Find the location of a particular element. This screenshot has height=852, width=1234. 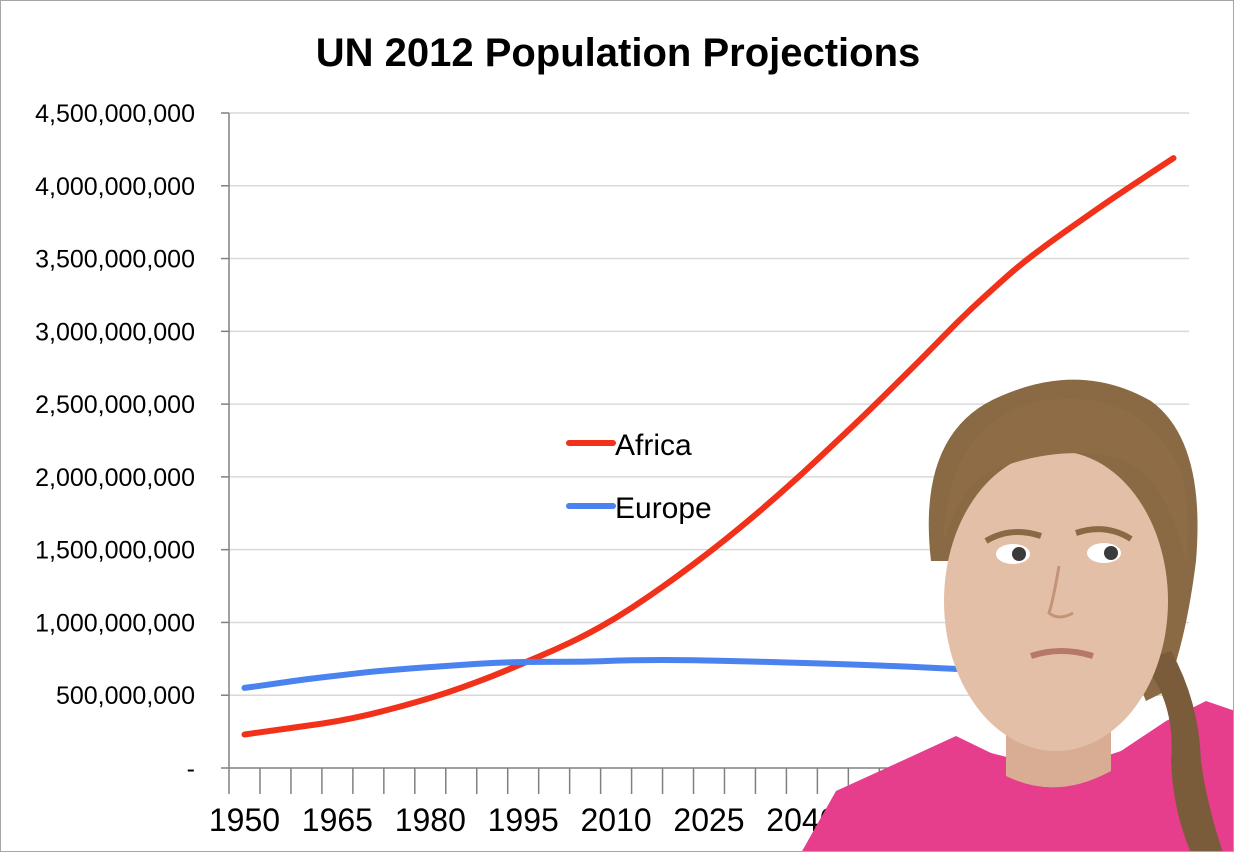

hair-top-shape is located at coordinates (1065, 479).